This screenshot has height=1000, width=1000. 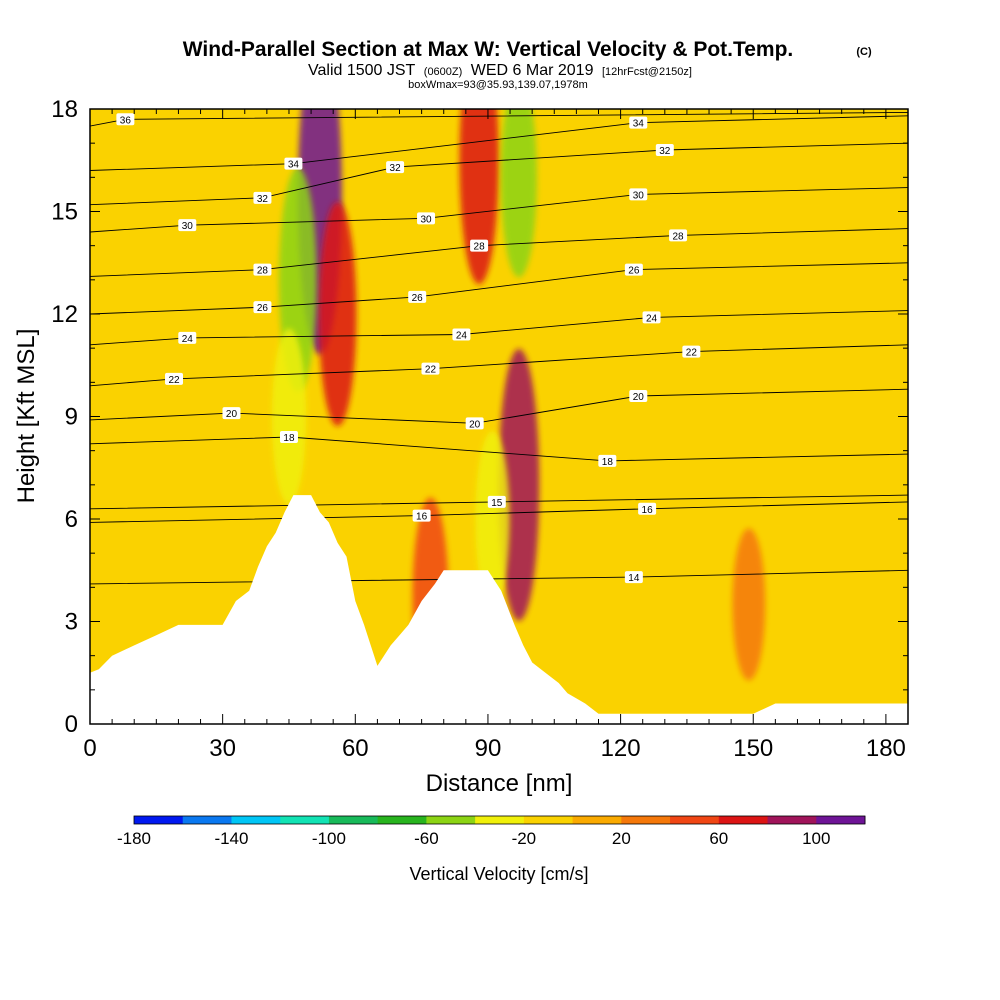 What do you see at coordinates (524, 838) in the screenshot?
I see `colorbar-tick-label-4: -20` at bounding box center [524, 838].